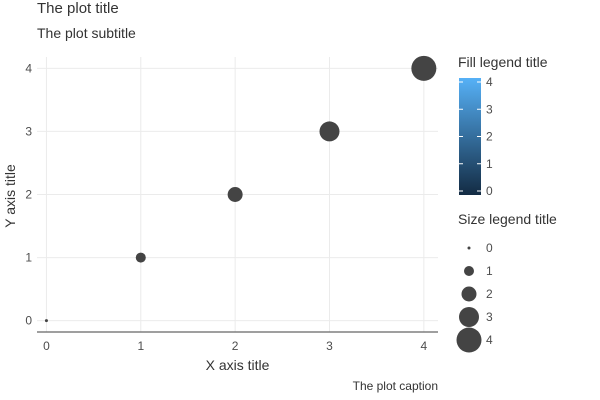  Describe the element at coordinates (489, 164) in the screenshot. I see `colorbar-label: 1` at that location.